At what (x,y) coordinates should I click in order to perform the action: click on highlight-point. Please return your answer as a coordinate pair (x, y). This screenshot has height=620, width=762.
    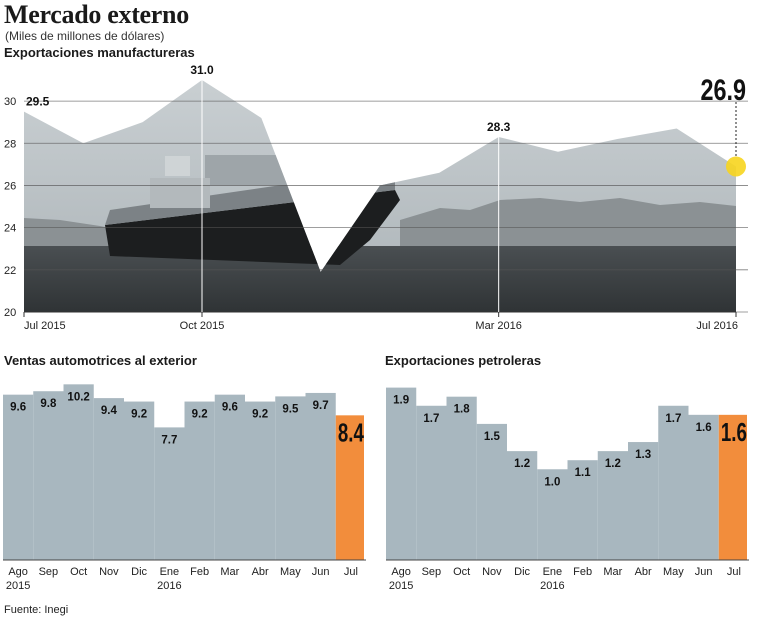
    Looking at the image, I should click on (736, 166).